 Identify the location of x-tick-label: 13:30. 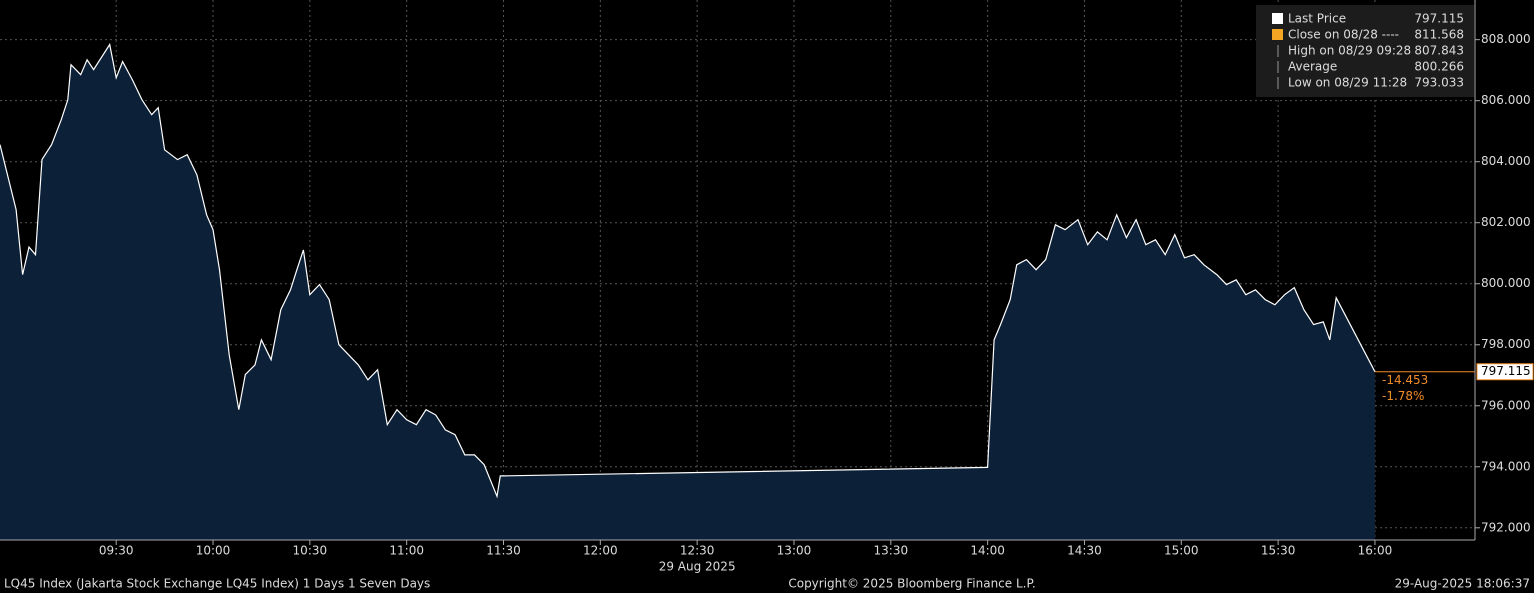
(891, 551).